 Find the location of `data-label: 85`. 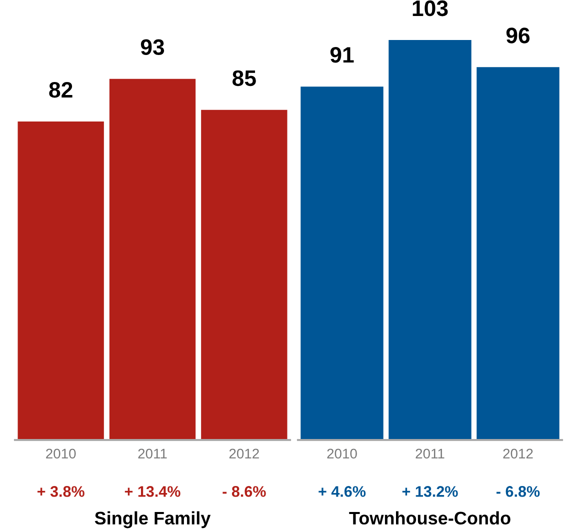

data-label: 85 is located at coordinates (244, 78).